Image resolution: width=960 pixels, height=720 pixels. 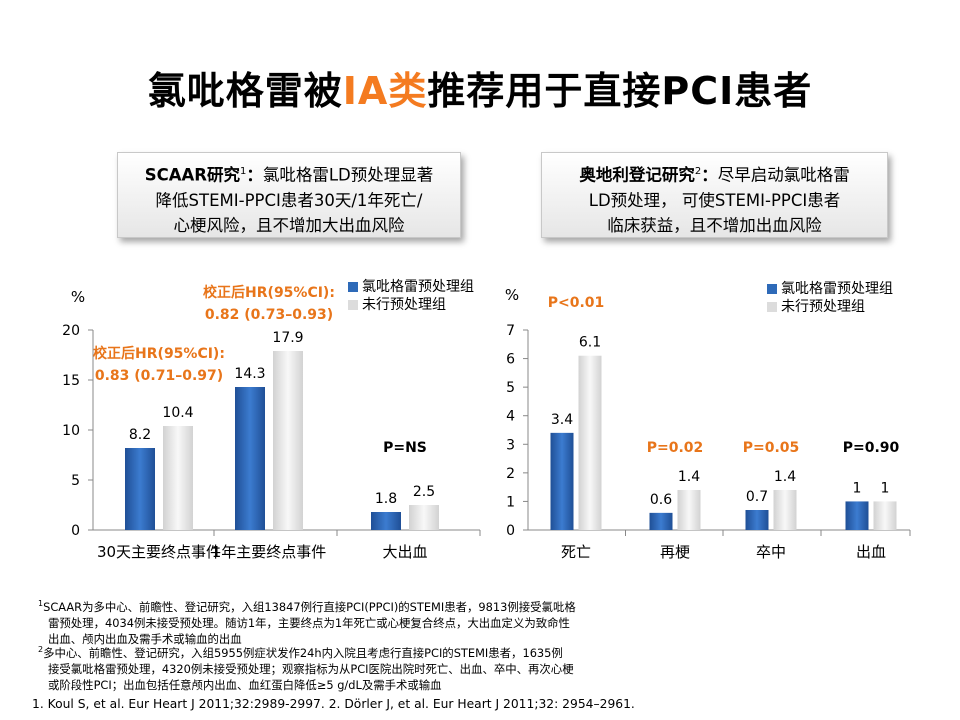 What do you see at coordinates (830, 298) in the screenshot?
I see `legend-right: 氯吡格雷预处理组 未行预处理组` at bounding box center [830, 298].